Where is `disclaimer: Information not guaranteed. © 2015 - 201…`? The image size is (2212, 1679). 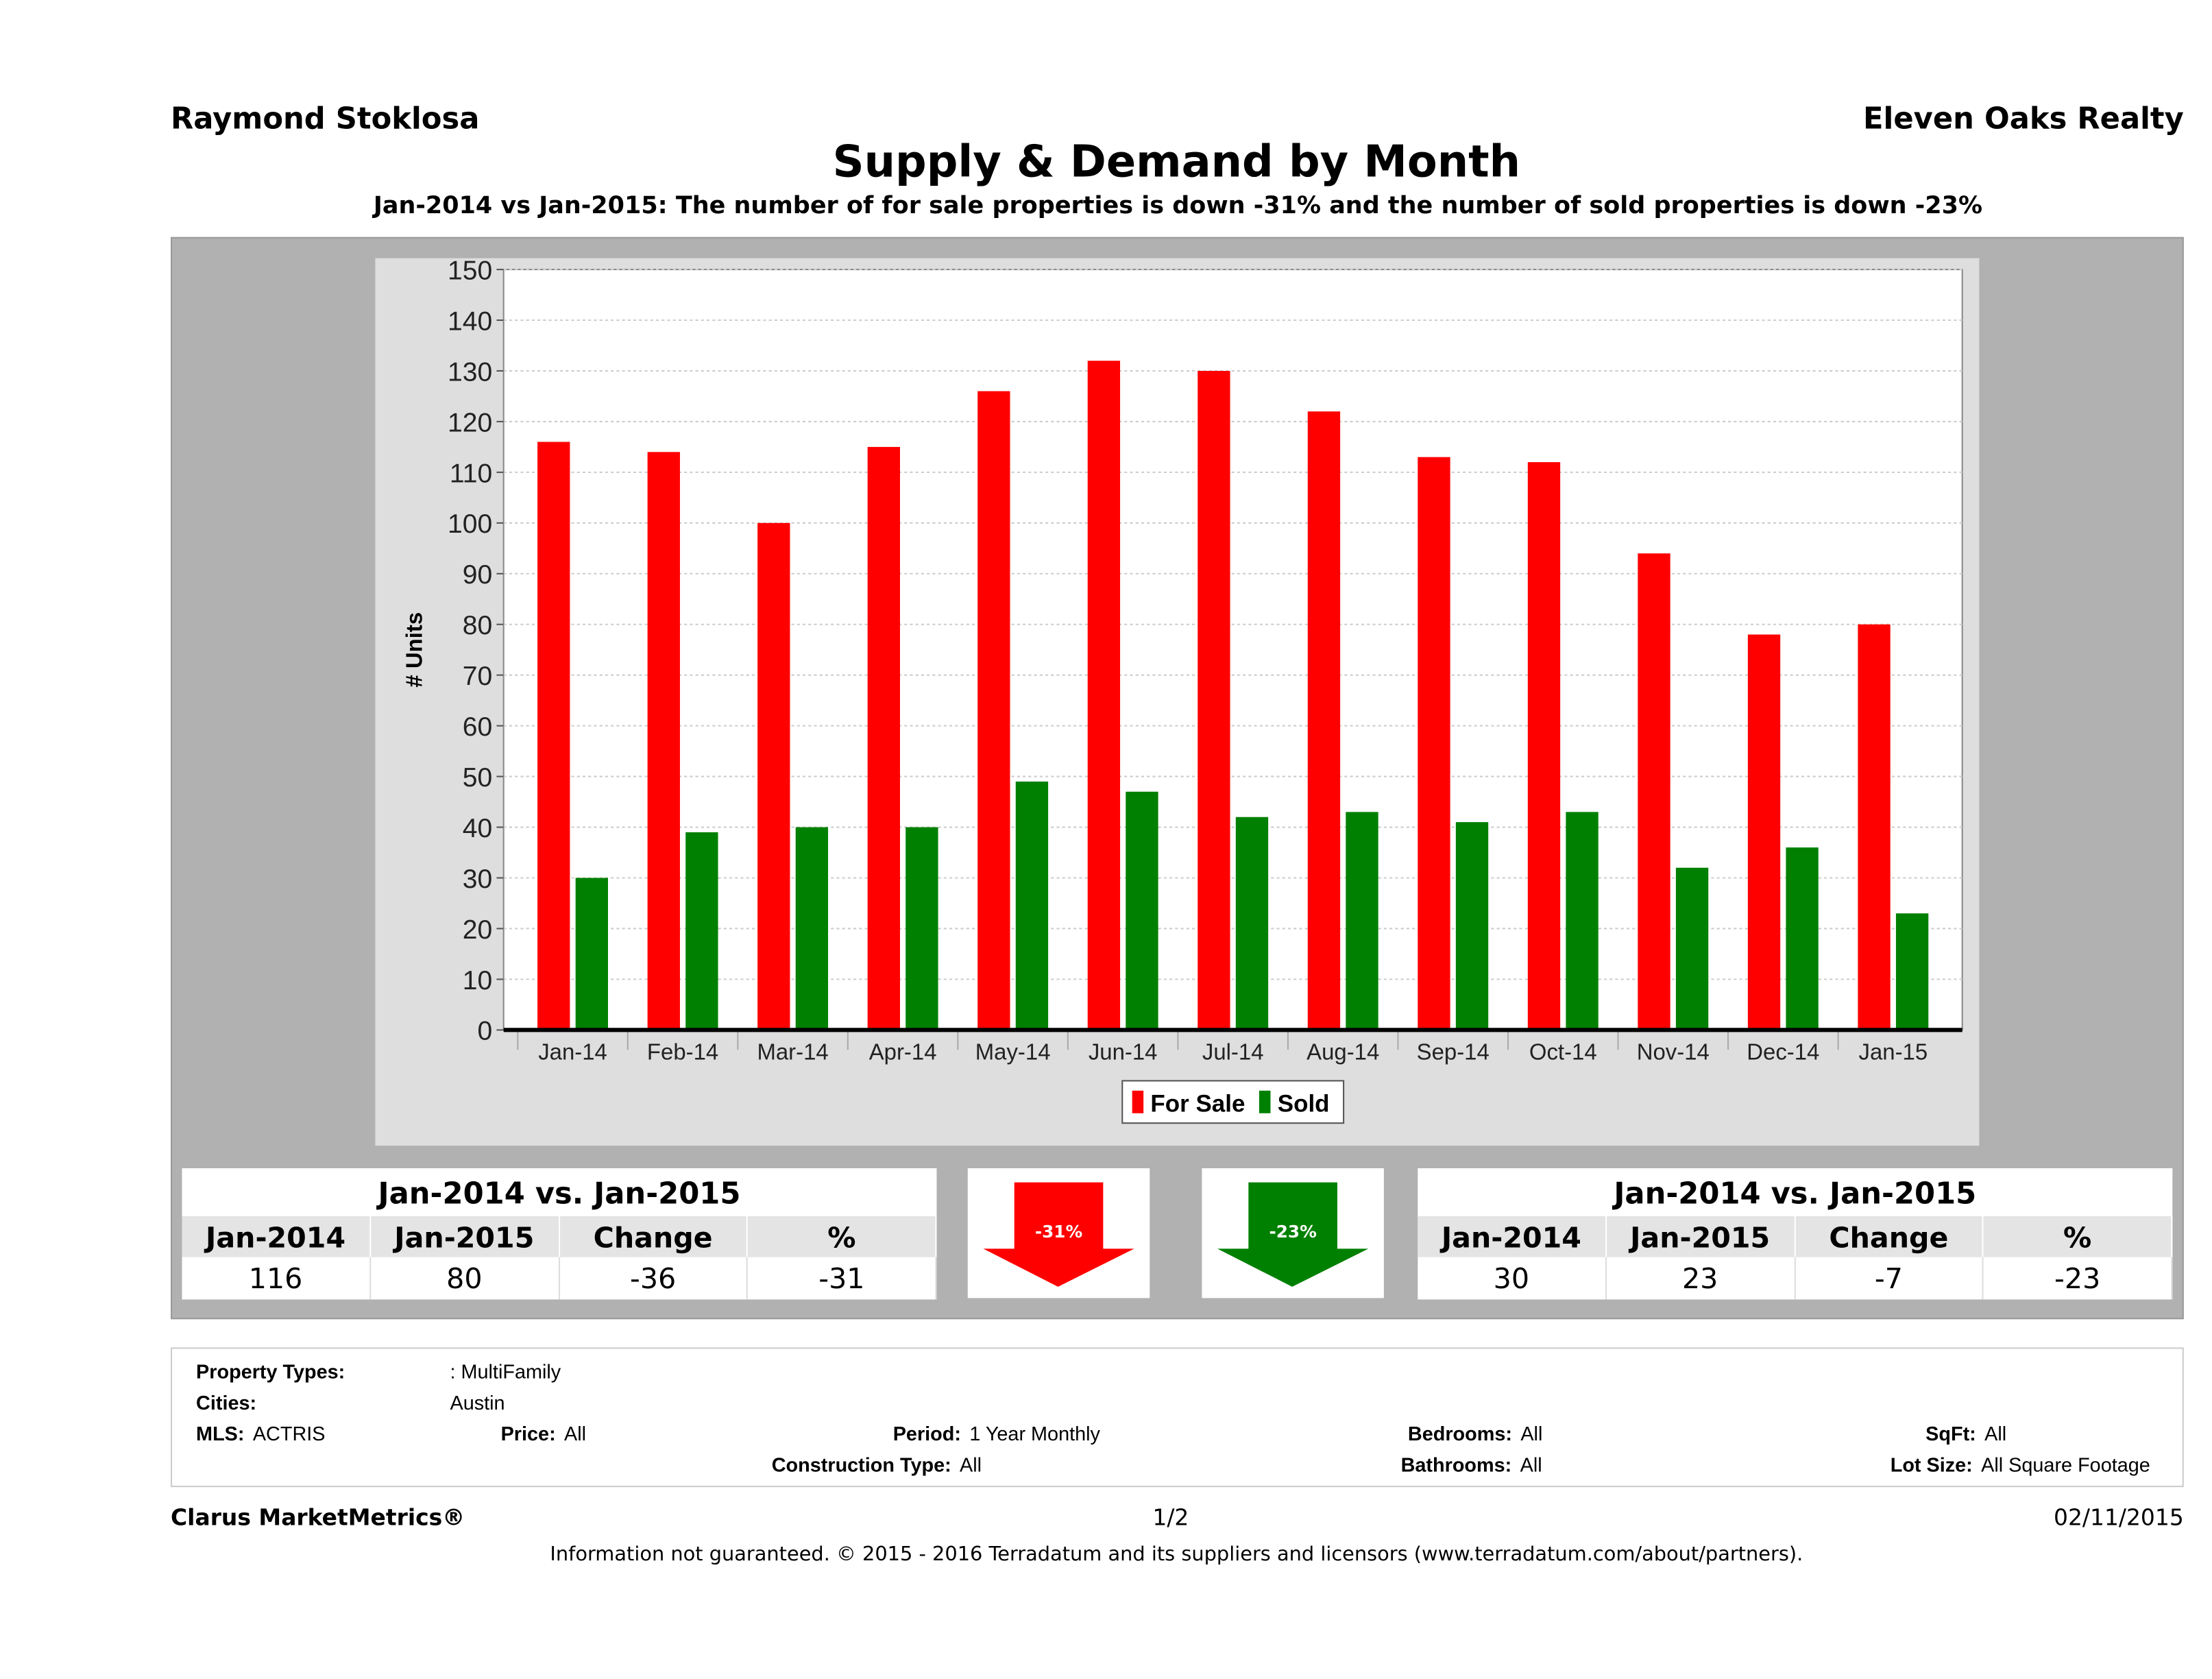 disclaimer: Information not guaranteed. © 2015 - 201… is located at coordinates (1176, 1555).